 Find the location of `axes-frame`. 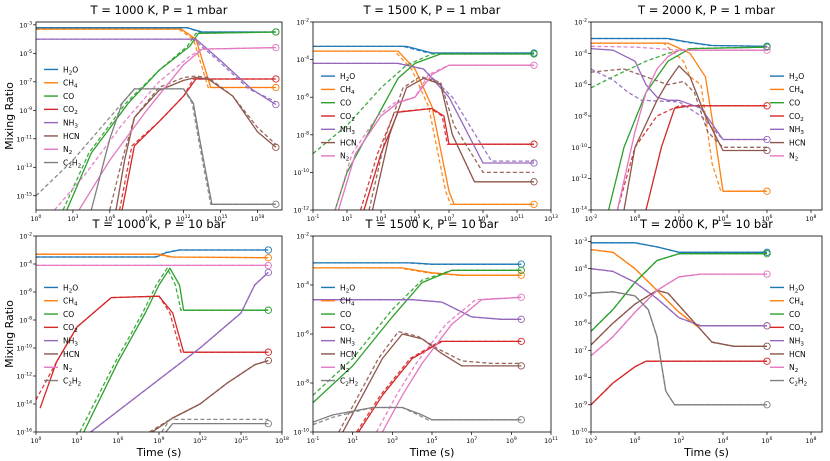

axes-frame is located at coordinates (432, 116).